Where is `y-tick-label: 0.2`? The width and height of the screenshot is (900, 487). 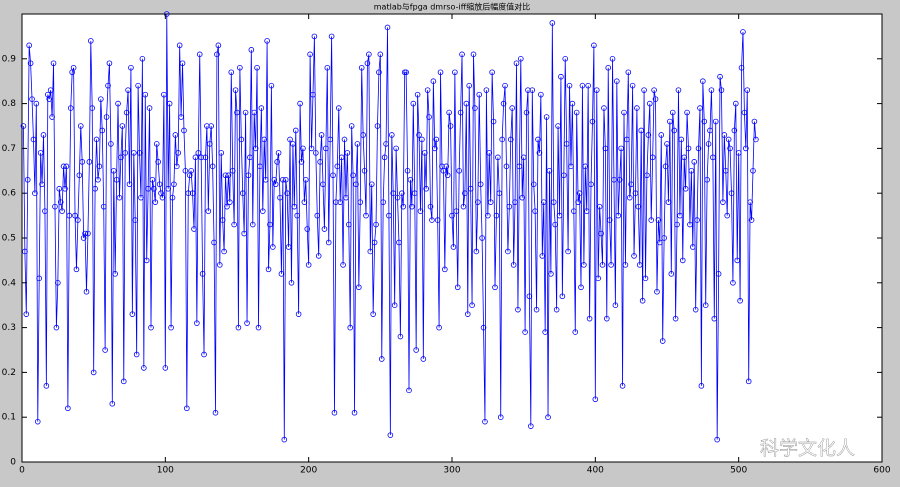 y-tick-label: 0.2 is located at coordinates (9, 373).